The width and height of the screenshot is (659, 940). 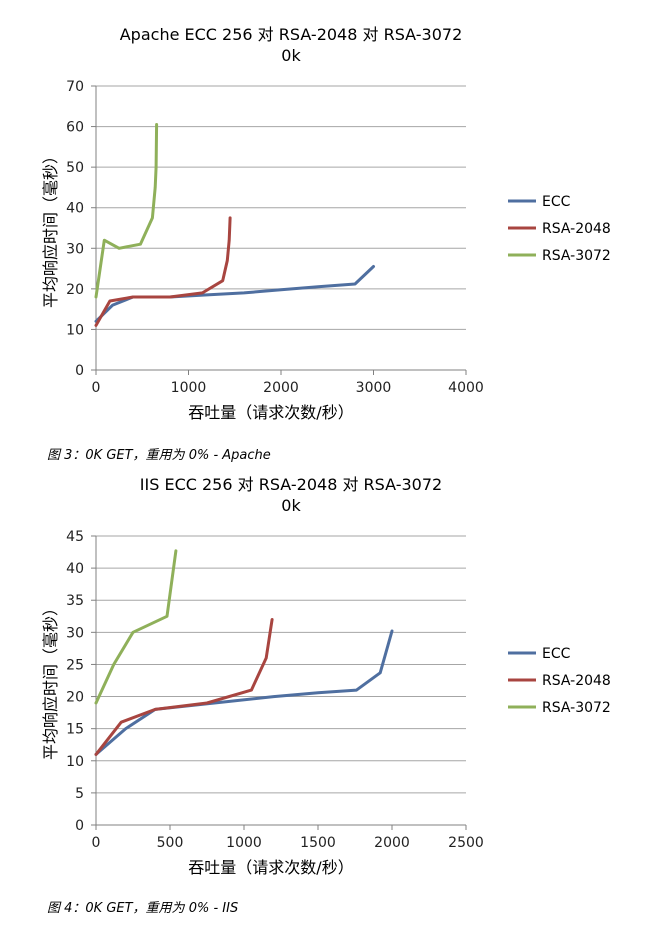 What do you see at coordinates (291, 484) in the screenshot?
I see `chart-title: IIS ECC 256 对 RSA-2048 对 RSA-3072` at bounding box center [291, 484].